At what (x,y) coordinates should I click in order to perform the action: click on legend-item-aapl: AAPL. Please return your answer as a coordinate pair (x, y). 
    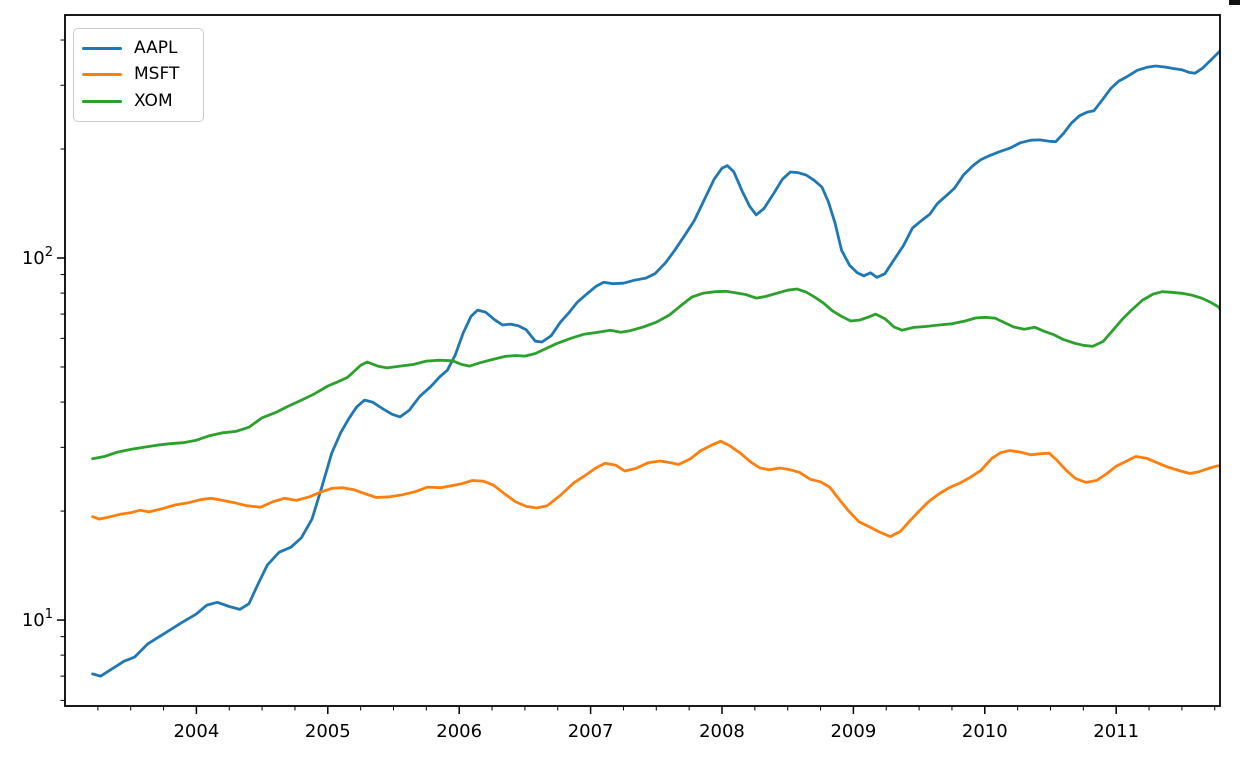
    Looking at the image, I should click on (138, 48).